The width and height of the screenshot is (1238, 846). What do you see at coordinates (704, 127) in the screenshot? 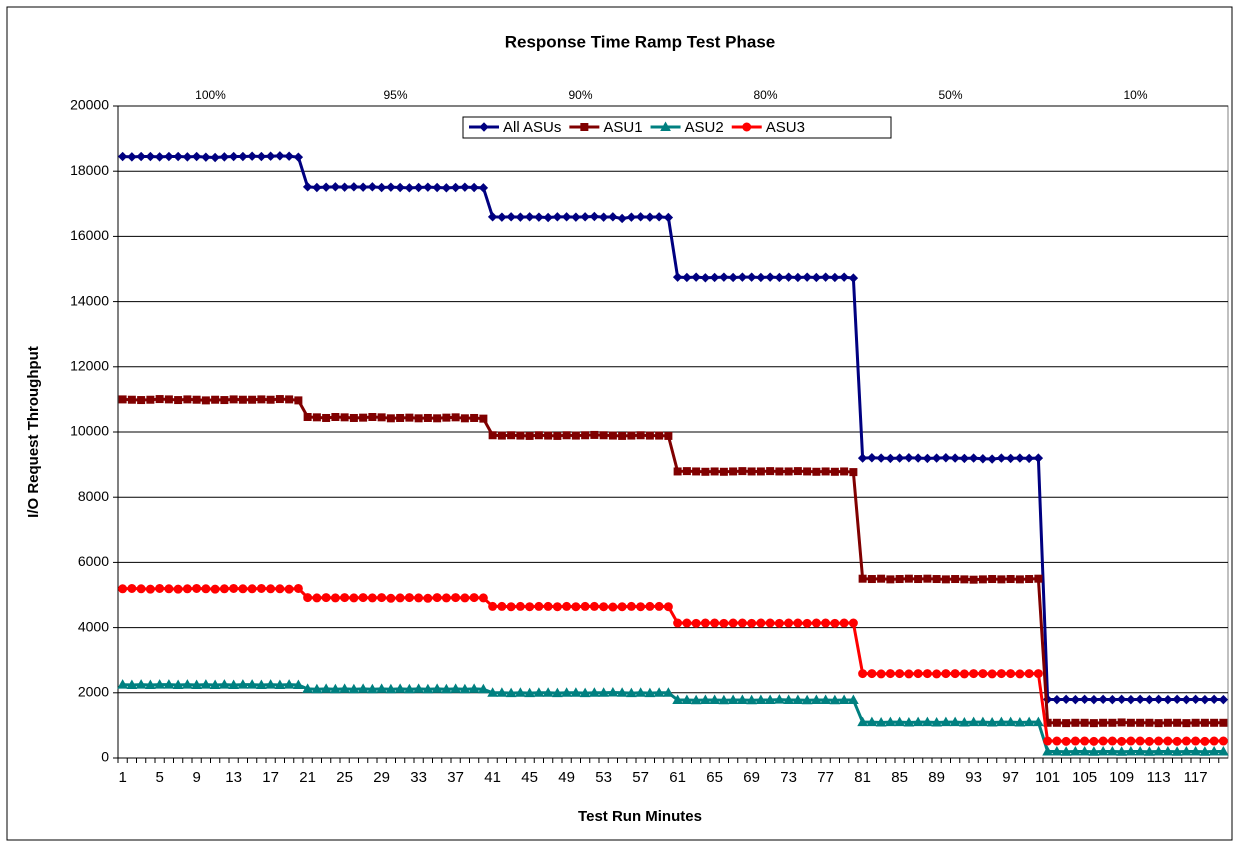
I see `legend-label: ASU2` at bounding box center [704, 127].